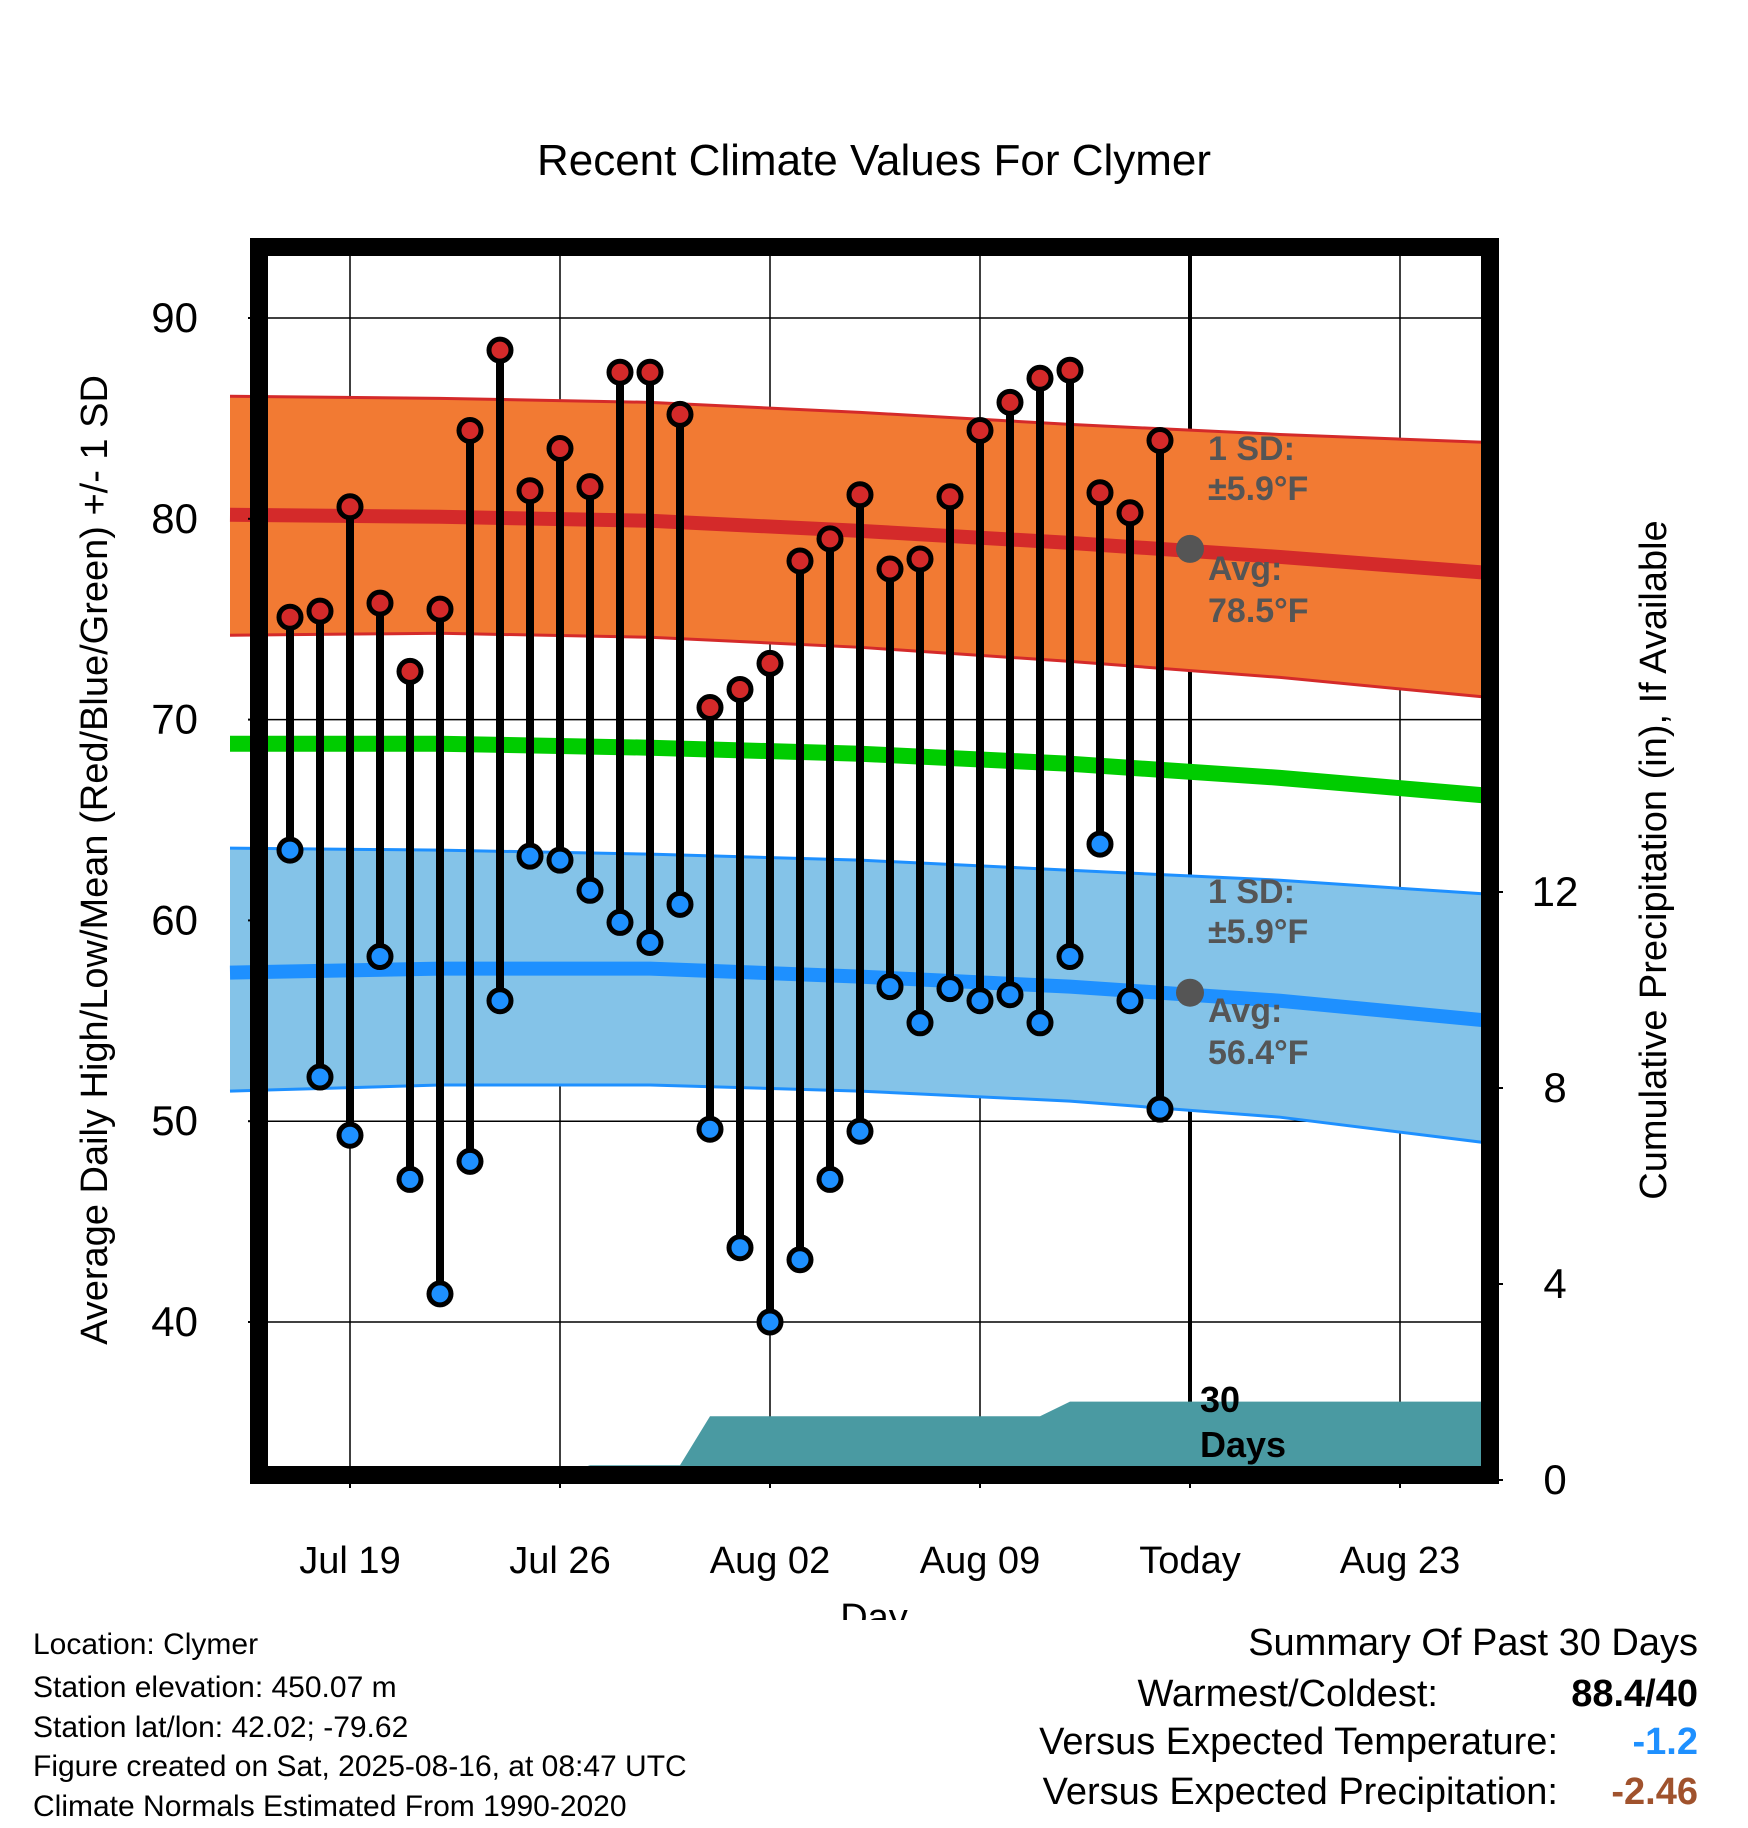  Describe the element at coordinates (1654, 1792) in the screenshot. I see `summary-precip-value: -2.46` at that location.